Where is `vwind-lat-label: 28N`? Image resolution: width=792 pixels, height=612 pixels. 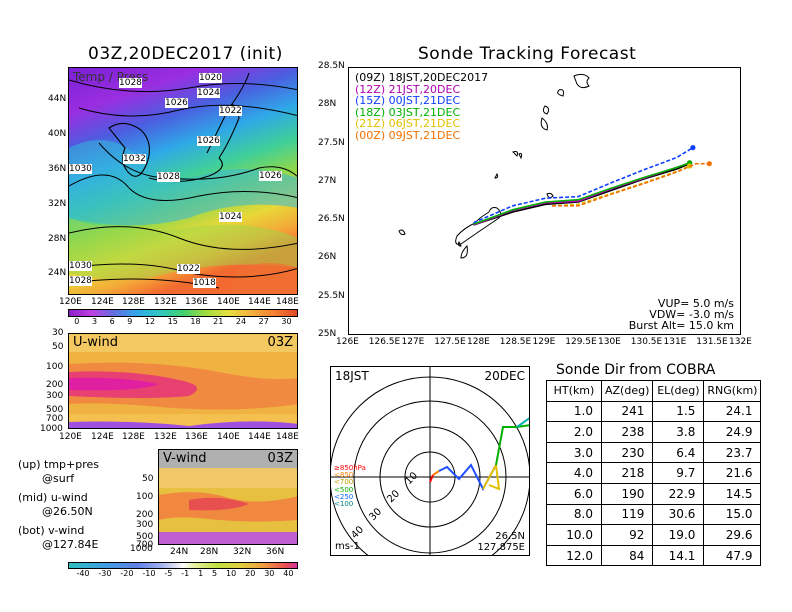
vwind-lat-label: 28N is located at coordinates (209, 552).